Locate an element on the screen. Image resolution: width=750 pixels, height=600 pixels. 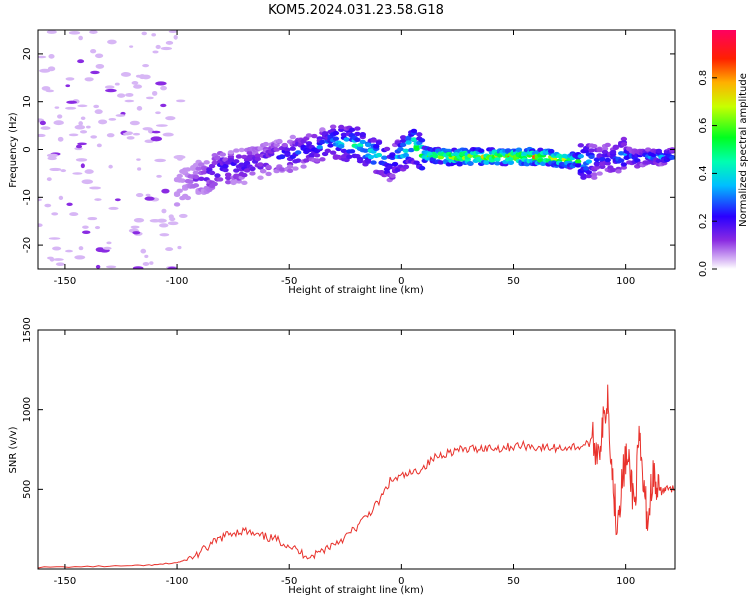
colorbar-ticks: 0.0 0.2 0.4 0.6 0.8 is located at coordinates (707, 173).